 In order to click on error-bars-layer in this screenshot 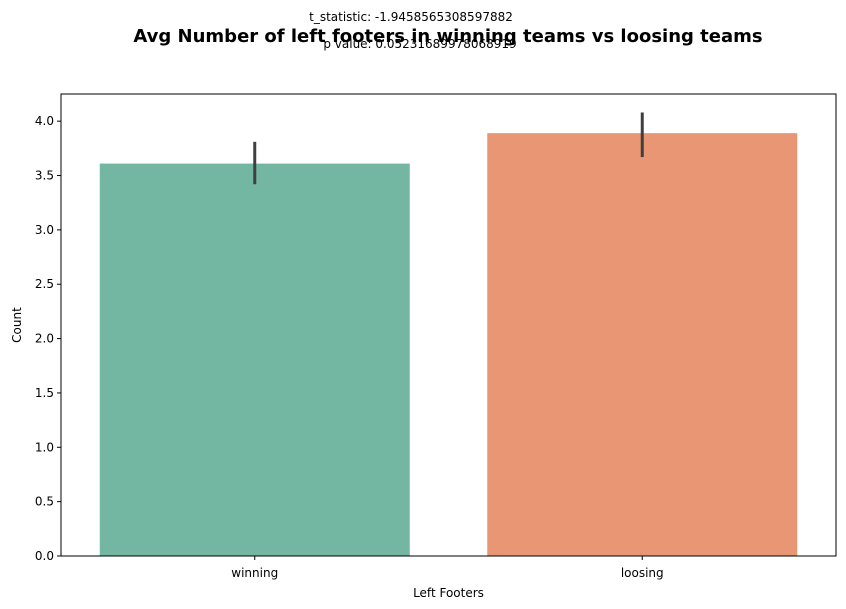, I will do `click(448, 148)`.